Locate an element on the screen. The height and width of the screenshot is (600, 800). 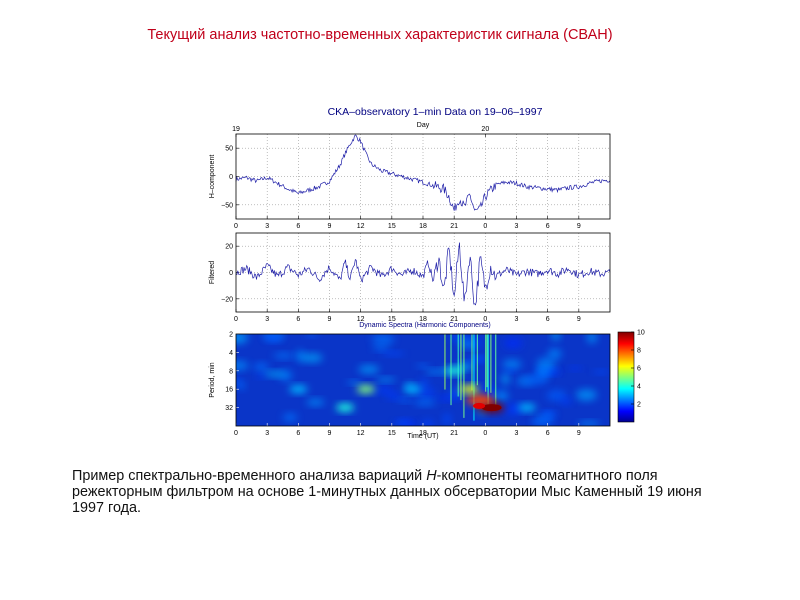
plot-frame is located at coordinates (423, 272).